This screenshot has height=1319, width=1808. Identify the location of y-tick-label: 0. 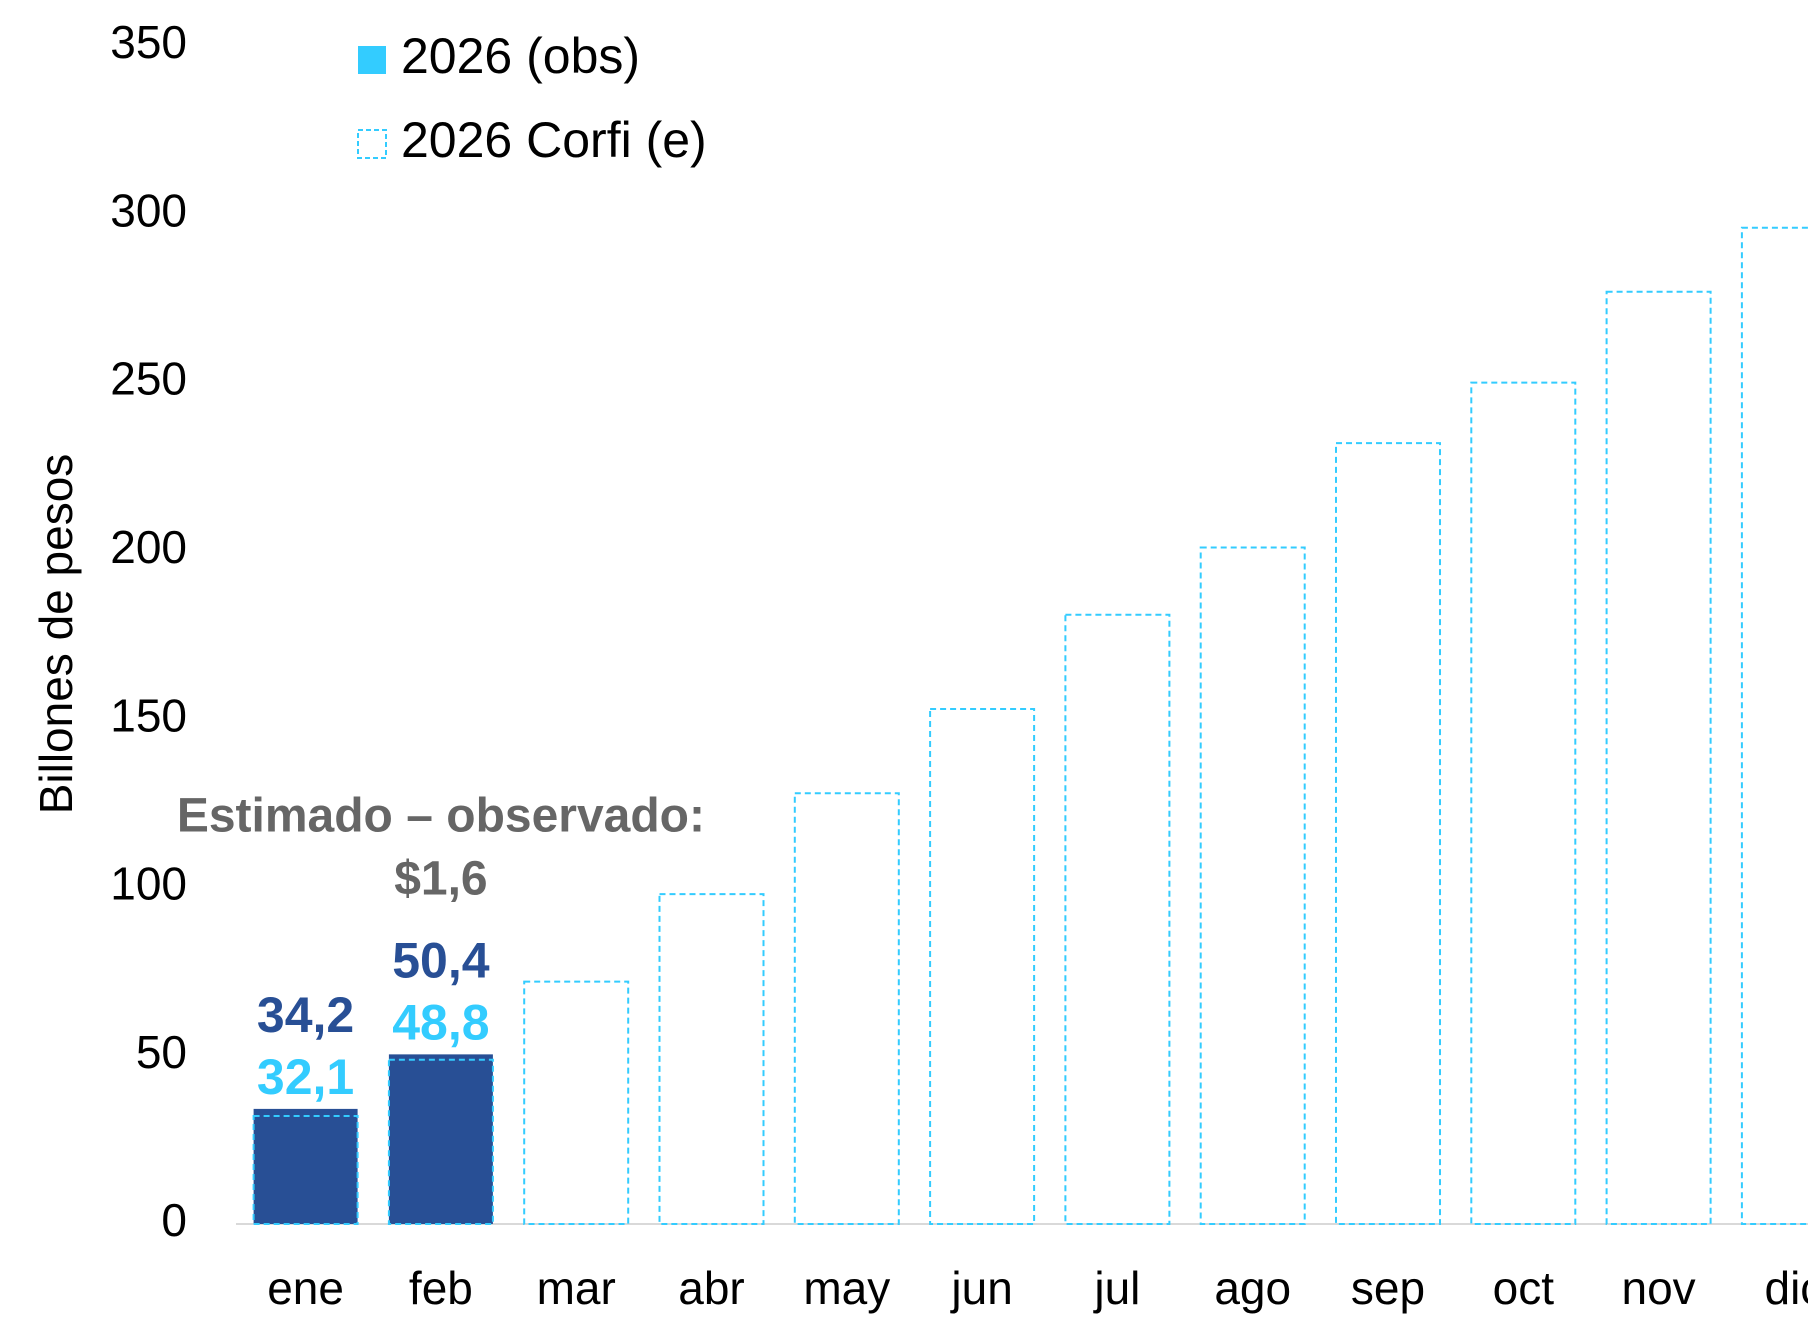
(174, 1220).